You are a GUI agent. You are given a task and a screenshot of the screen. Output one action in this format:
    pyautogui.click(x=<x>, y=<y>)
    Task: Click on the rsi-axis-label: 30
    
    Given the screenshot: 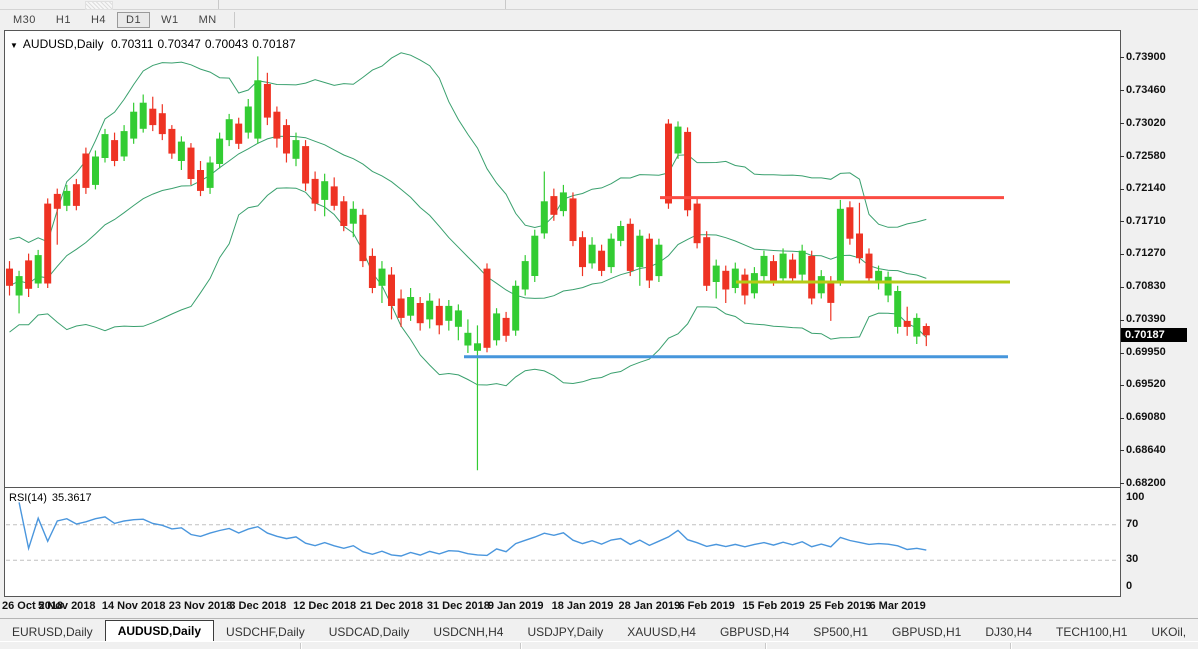 What is the action you would take?
    pyautogui.click(x=1132, y=559)
    